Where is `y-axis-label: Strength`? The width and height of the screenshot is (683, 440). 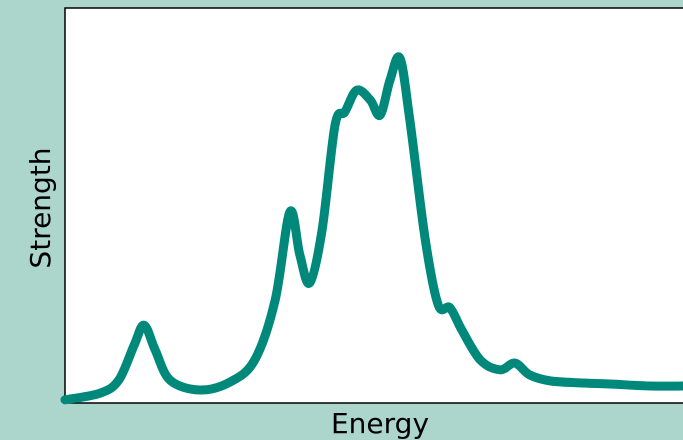
y-axis-label: Strength is located at coordinates (40, 207).